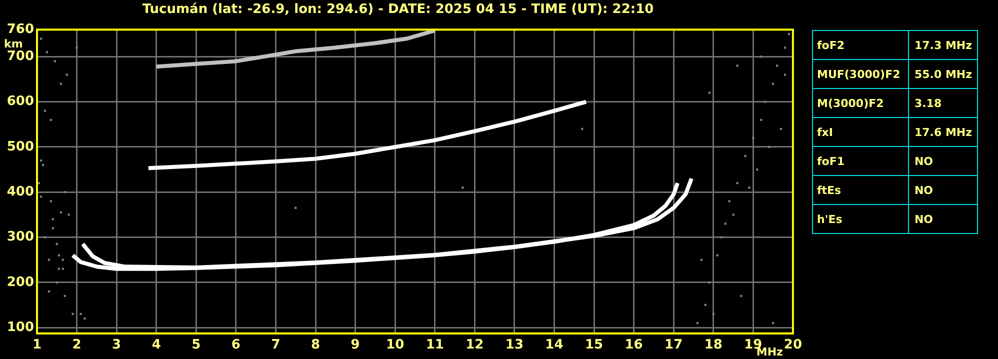 Image resolution: width=998 pixels, height=359 pixels. Describe the element at coordinates (20, 192) in the screenshot. I see `y-tick-label: 400` at that location.